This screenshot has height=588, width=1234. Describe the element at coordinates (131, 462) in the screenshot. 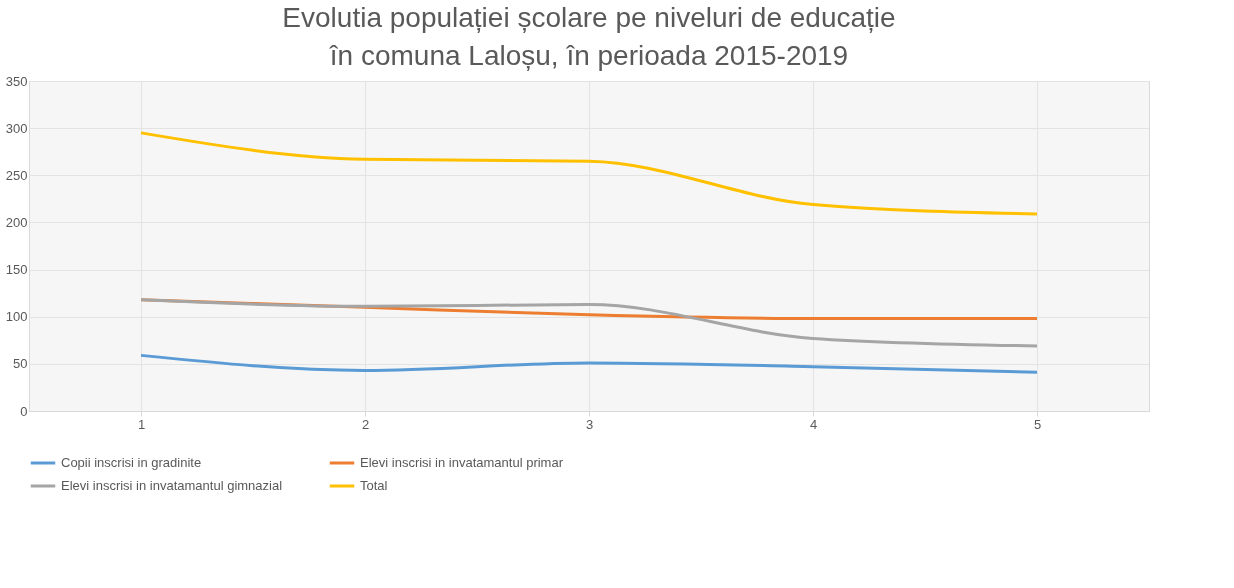

I see `legend-label: Copii inscrisi in gradinite` at that location.